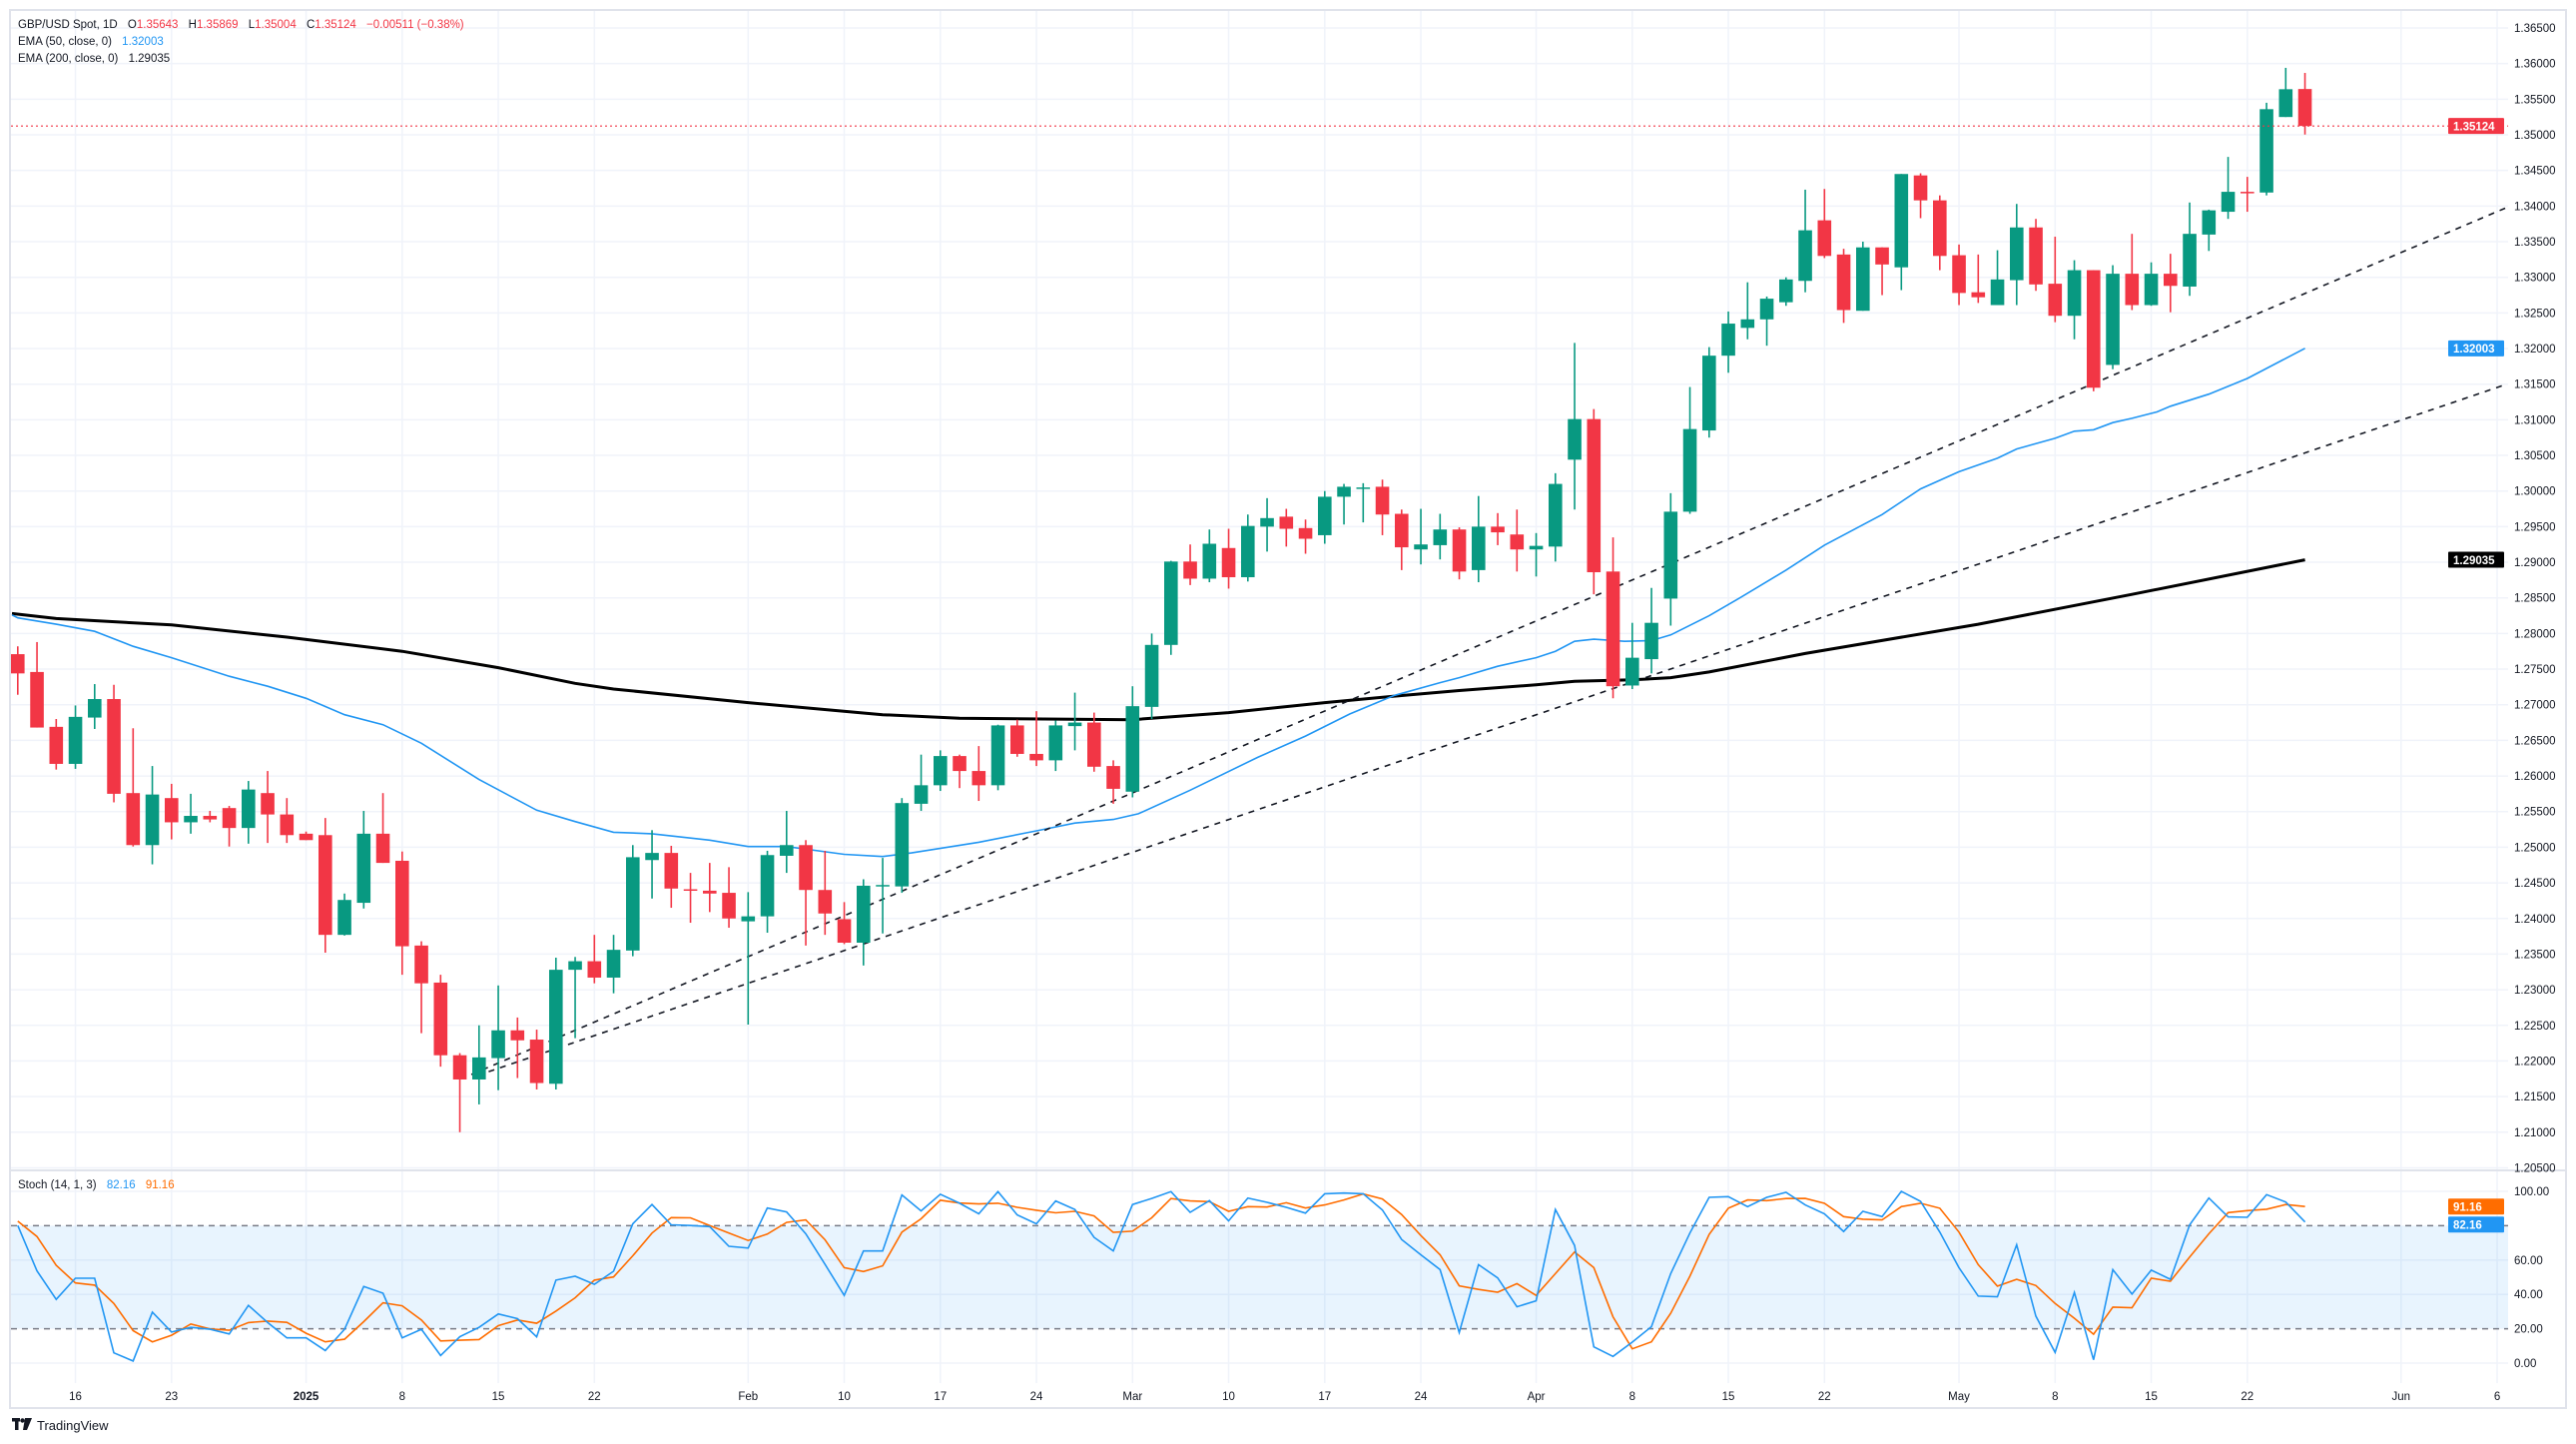 This screenshot has width=2576, height=1444. What do you see at coordinates (91, 42) in the screenshot?
I see `ema50-legend: EMA (50, close, 0) 1.32003` at bounding box center [91, 42].